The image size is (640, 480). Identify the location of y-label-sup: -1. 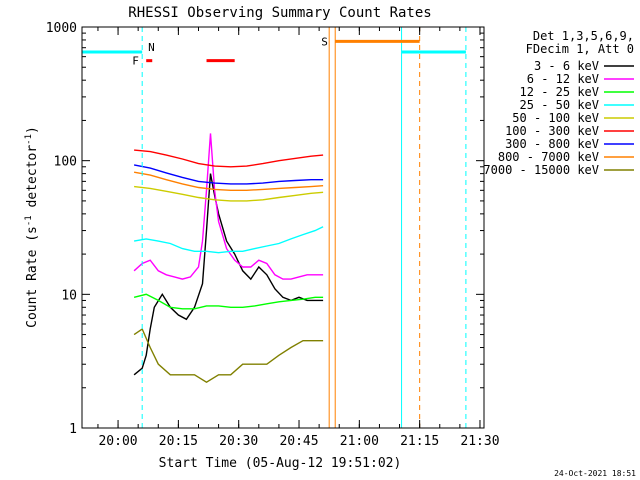
(29, 220).